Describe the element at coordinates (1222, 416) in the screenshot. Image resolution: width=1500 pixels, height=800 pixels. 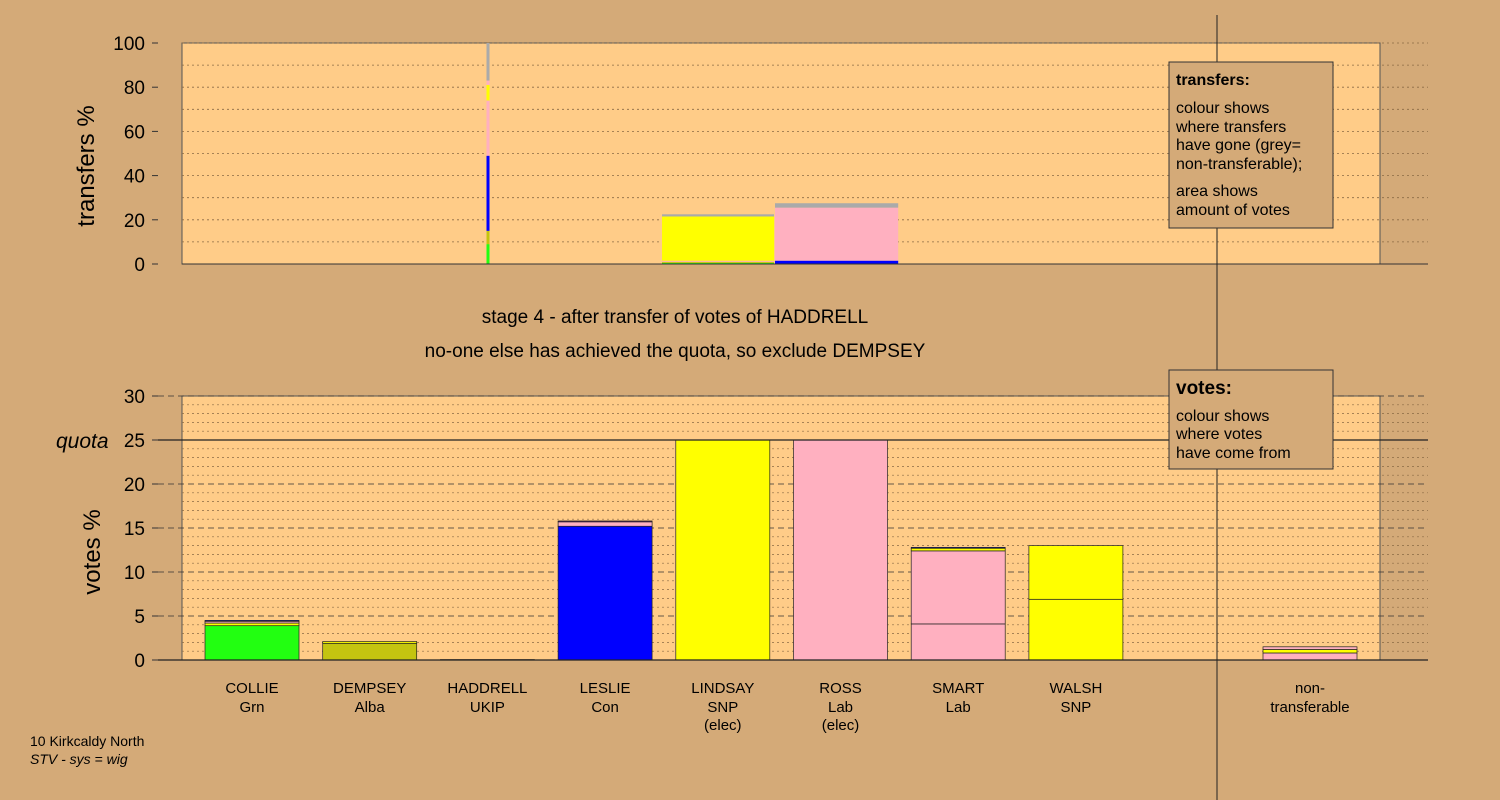
I see `votes-legend-line: colour shows` at that location.